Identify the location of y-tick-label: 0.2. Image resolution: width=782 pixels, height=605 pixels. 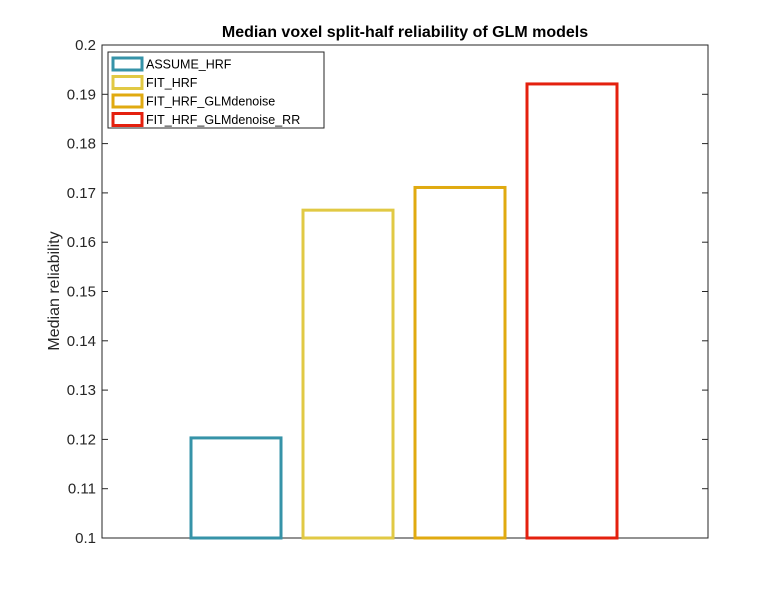
(85, 45).